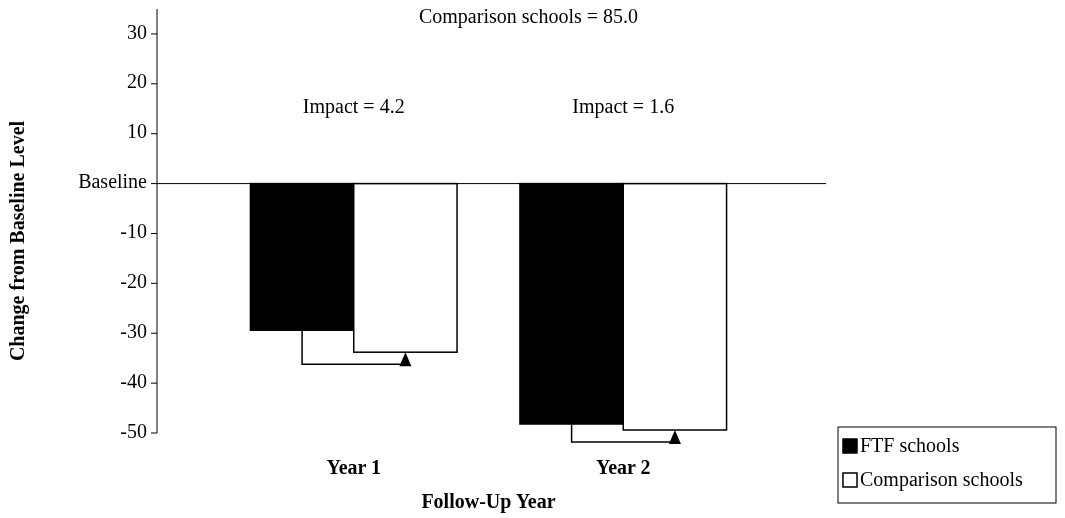 The image size is (1065, 518). Describe the element at coordinates (488, 501) in the screenshot. I see `x-axis-title: Follow-Up Year` at that location.